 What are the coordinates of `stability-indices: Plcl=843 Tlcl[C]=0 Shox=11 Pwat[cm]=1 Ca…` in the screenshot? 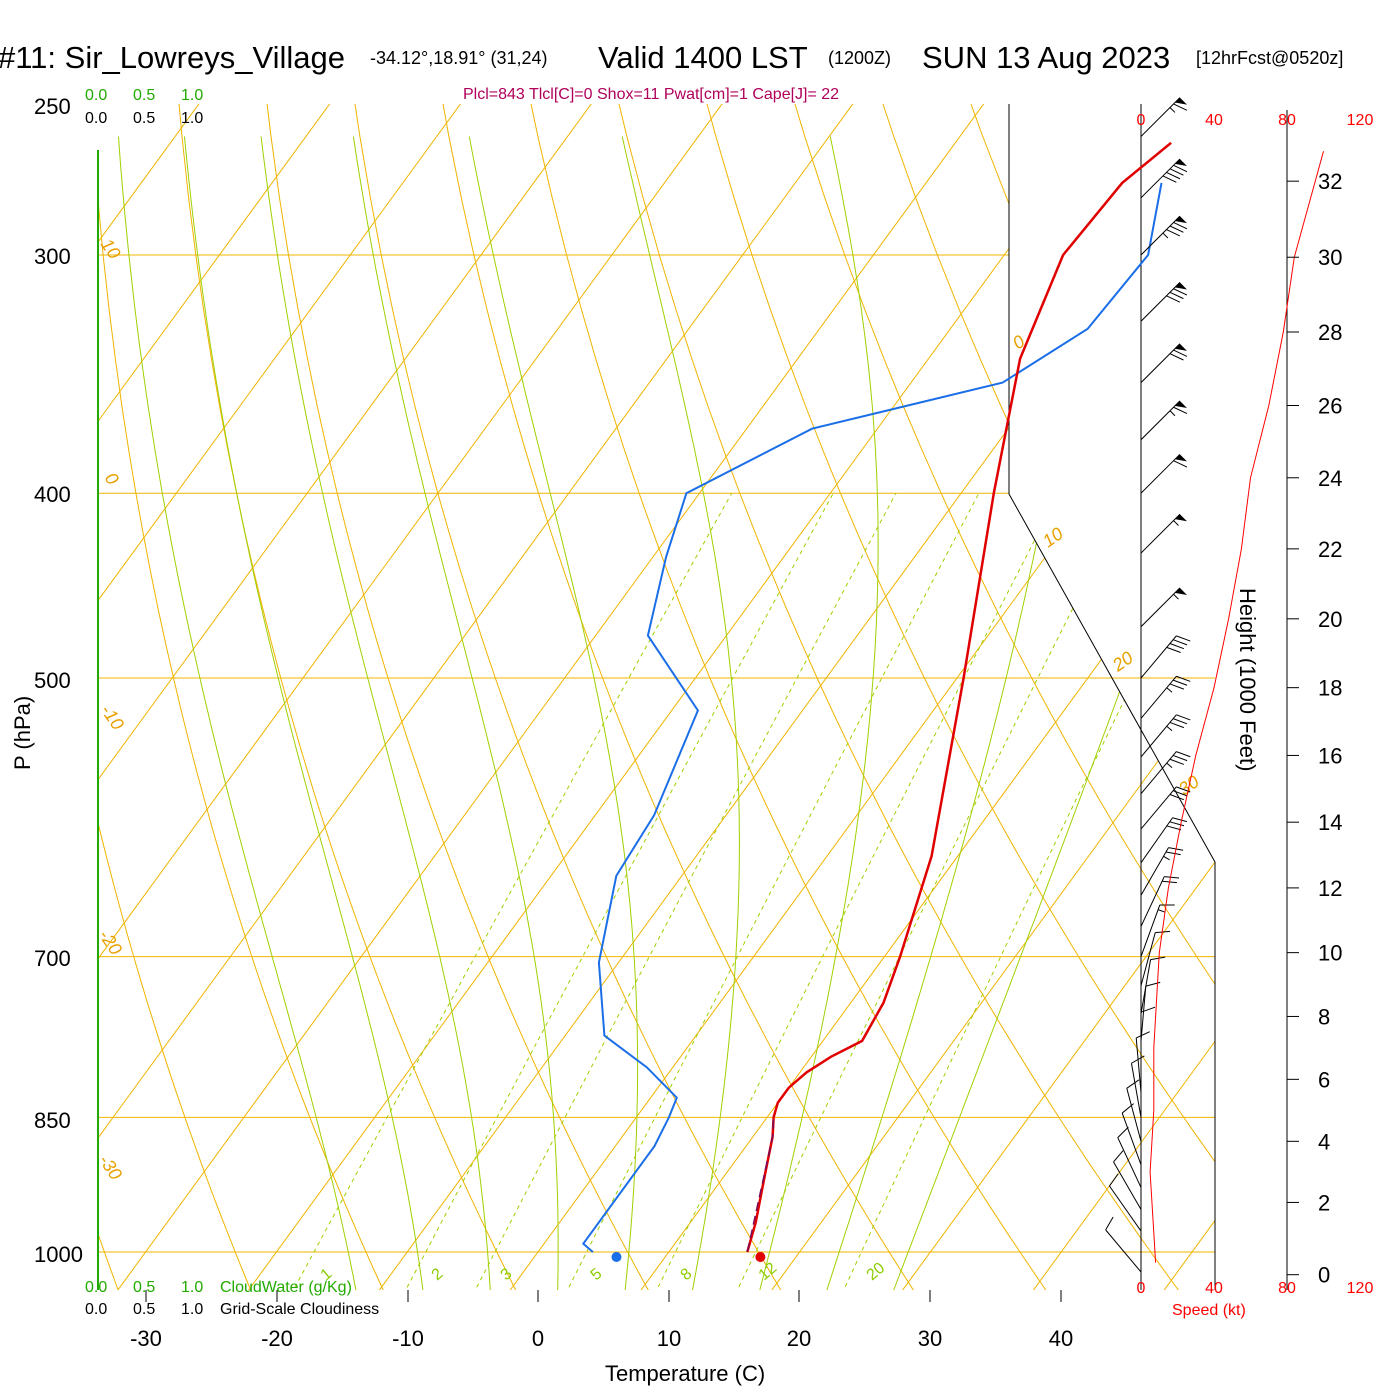 It's located at (651, 94).